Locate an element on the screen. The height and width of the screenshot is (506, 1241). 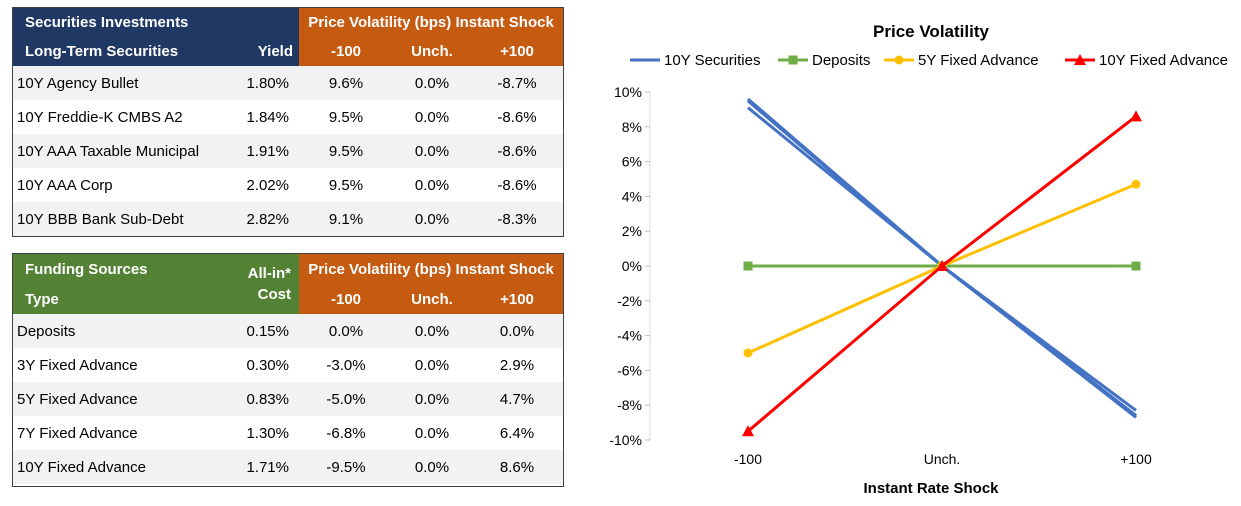
securities-col-unch: Unch. is located at coordinates (432, 51).